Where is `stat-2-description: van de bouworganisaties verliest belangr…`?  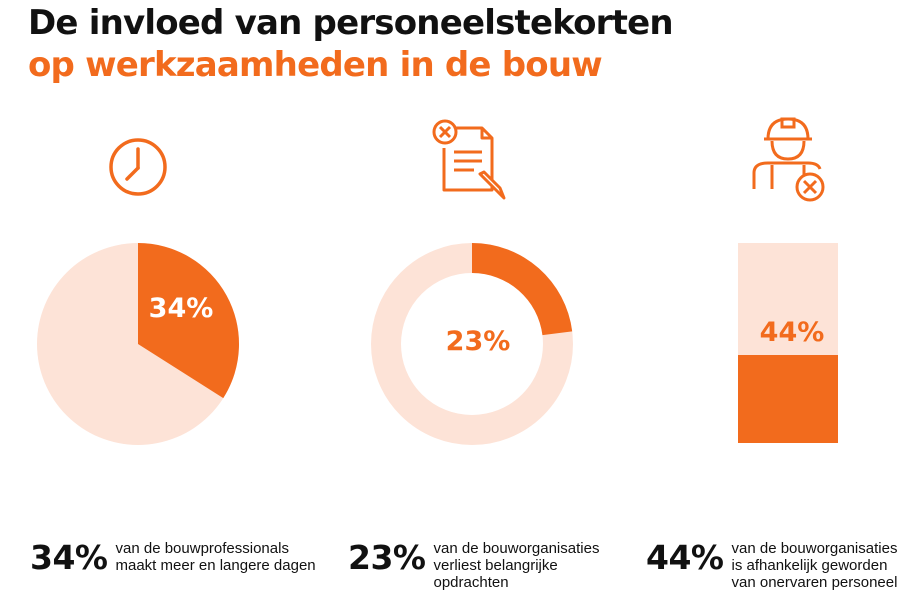
stat-2-description: van de bouworganisaties verliest belangr… is located at coordinates (517, 565).